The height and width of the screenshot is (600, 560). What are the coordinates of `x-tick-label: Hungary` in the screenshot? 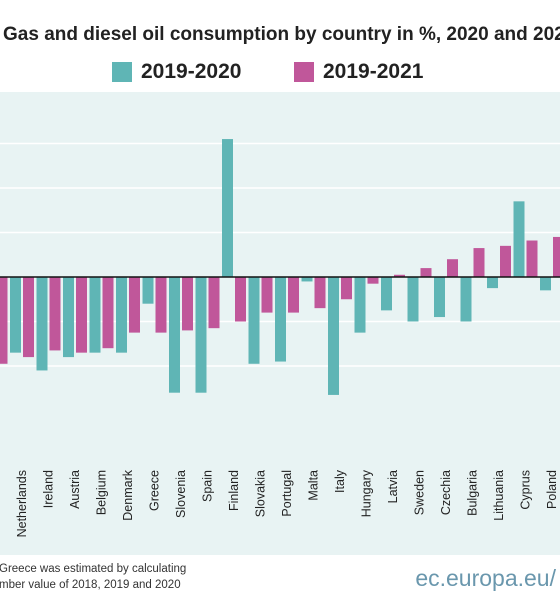 It's located at (367, 493).